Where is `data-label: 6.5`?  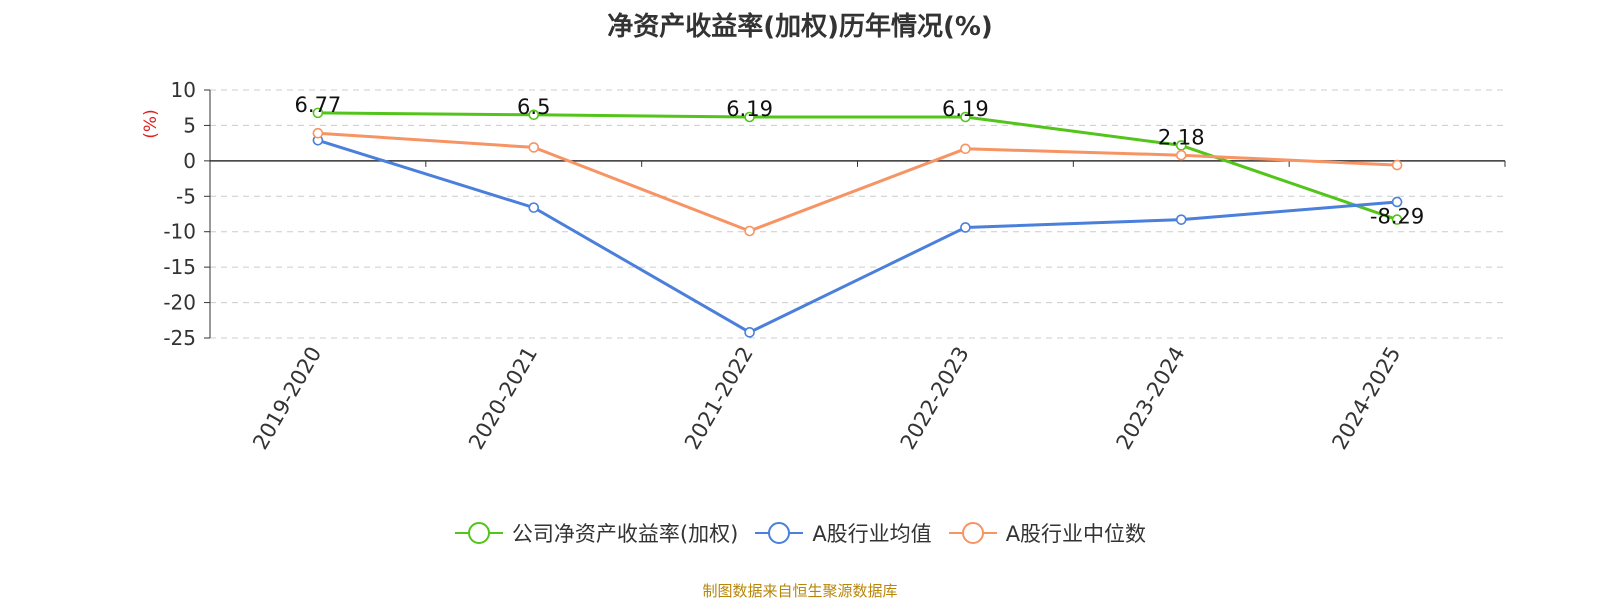
data-label: 6.5 is located at coordinates (533, 107).